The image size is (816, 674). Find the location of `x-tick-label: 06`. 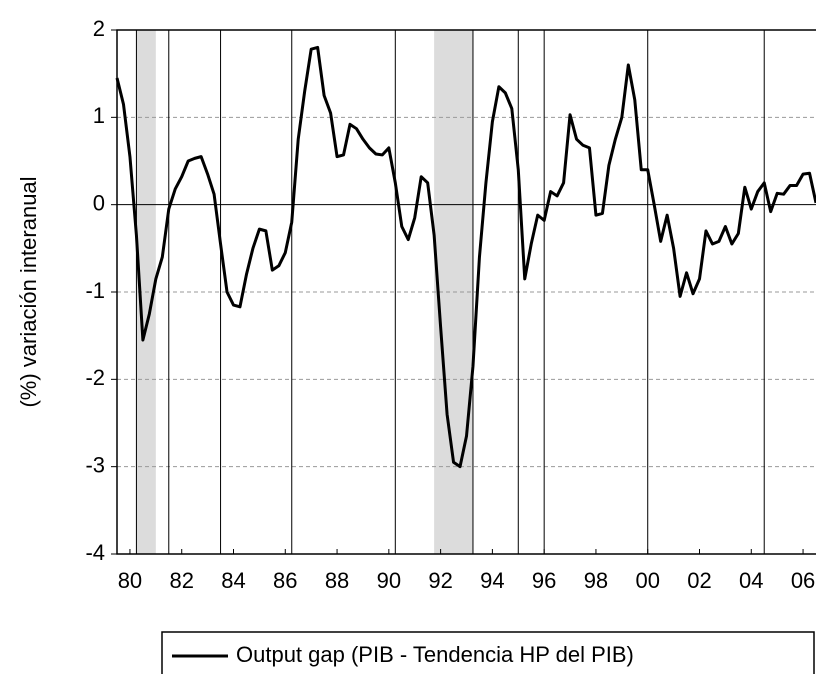

x-tick-label: 06 is located at coordinates (803, 580).